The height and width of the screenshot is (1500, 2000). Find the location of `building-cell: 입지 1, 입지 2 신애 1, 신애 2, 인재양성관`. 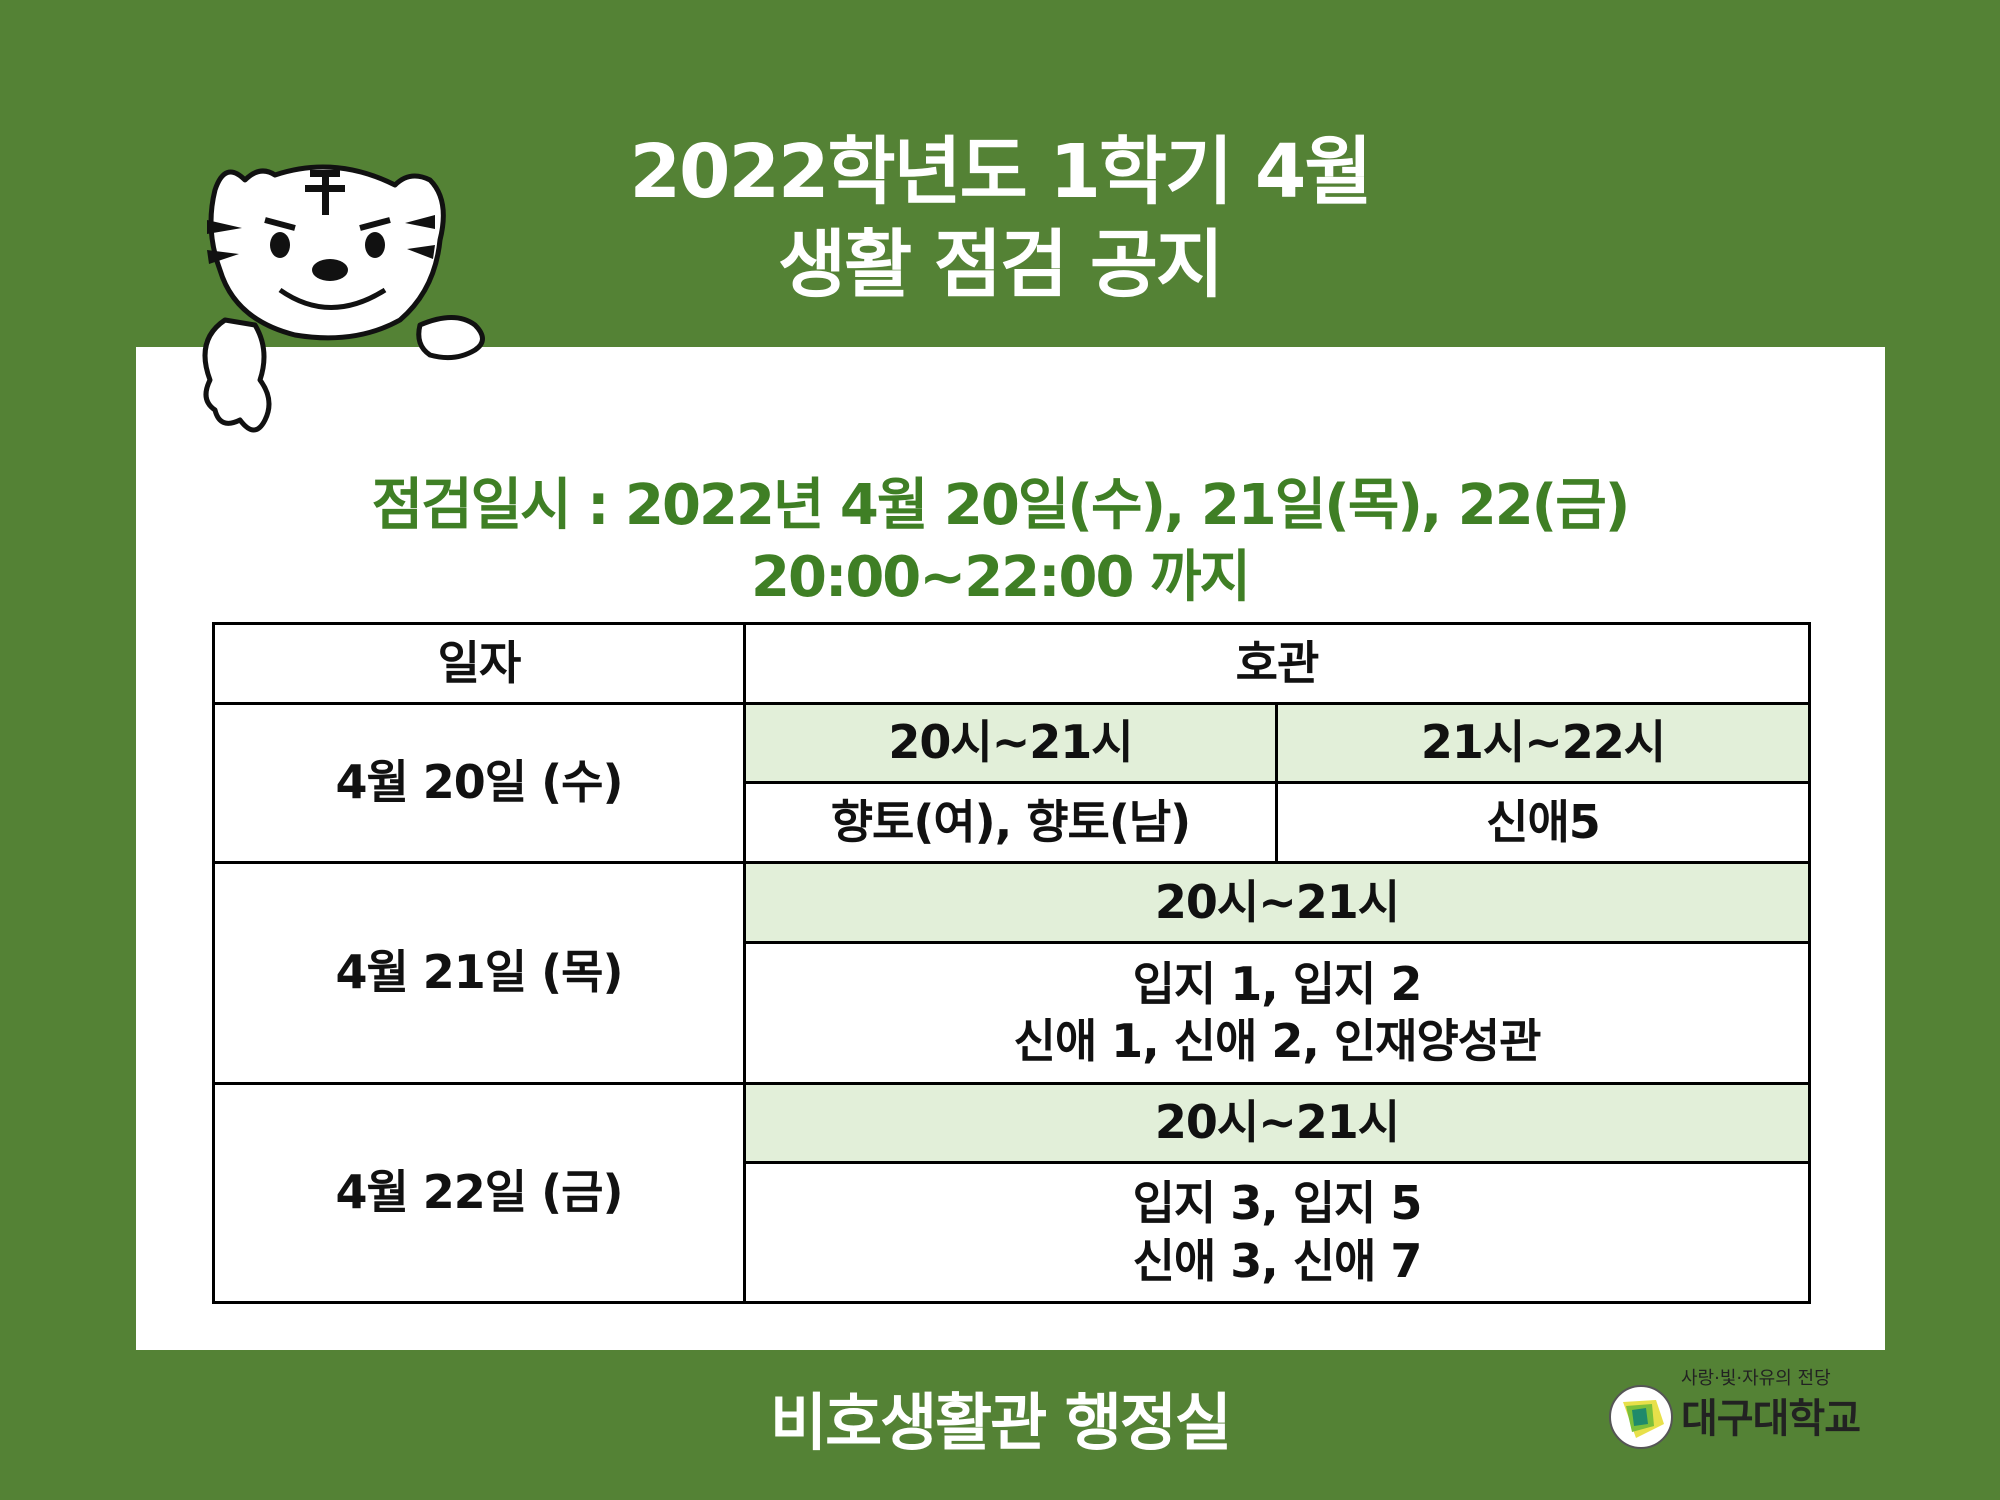

building-cell: 입지 1, 입지 2 신애 1, 신애 2, 인재양성관 is located at coordinates (1277, 1013).